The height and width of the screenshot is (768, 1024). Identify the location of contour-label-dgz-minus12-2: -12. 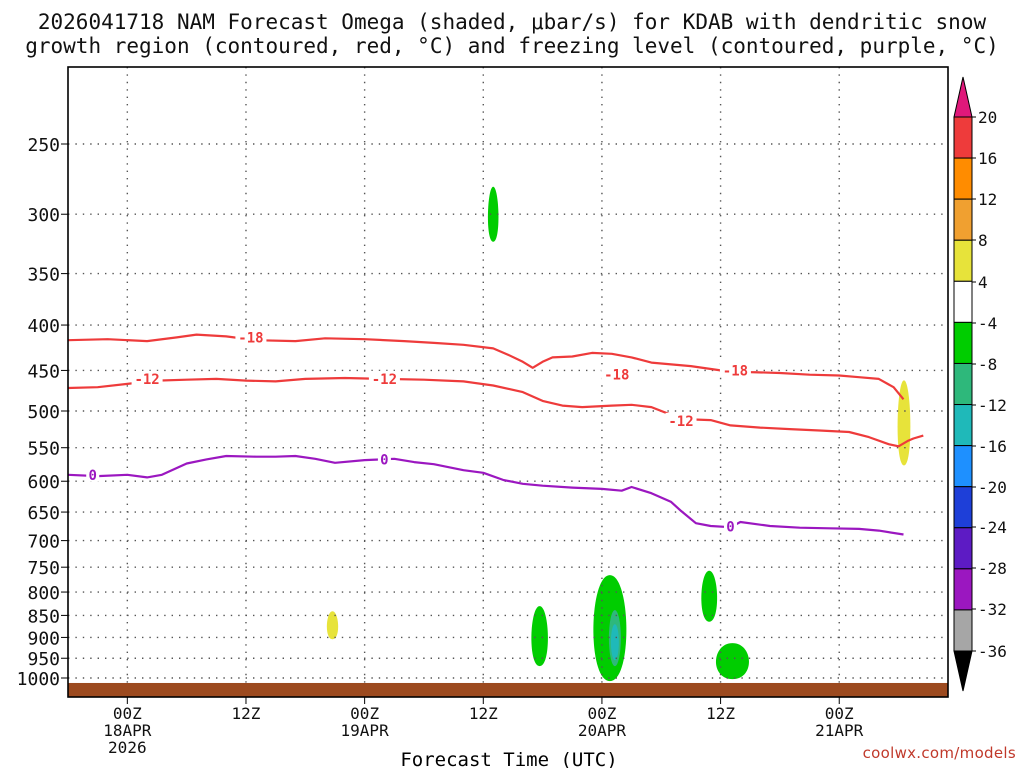
(680, 422).